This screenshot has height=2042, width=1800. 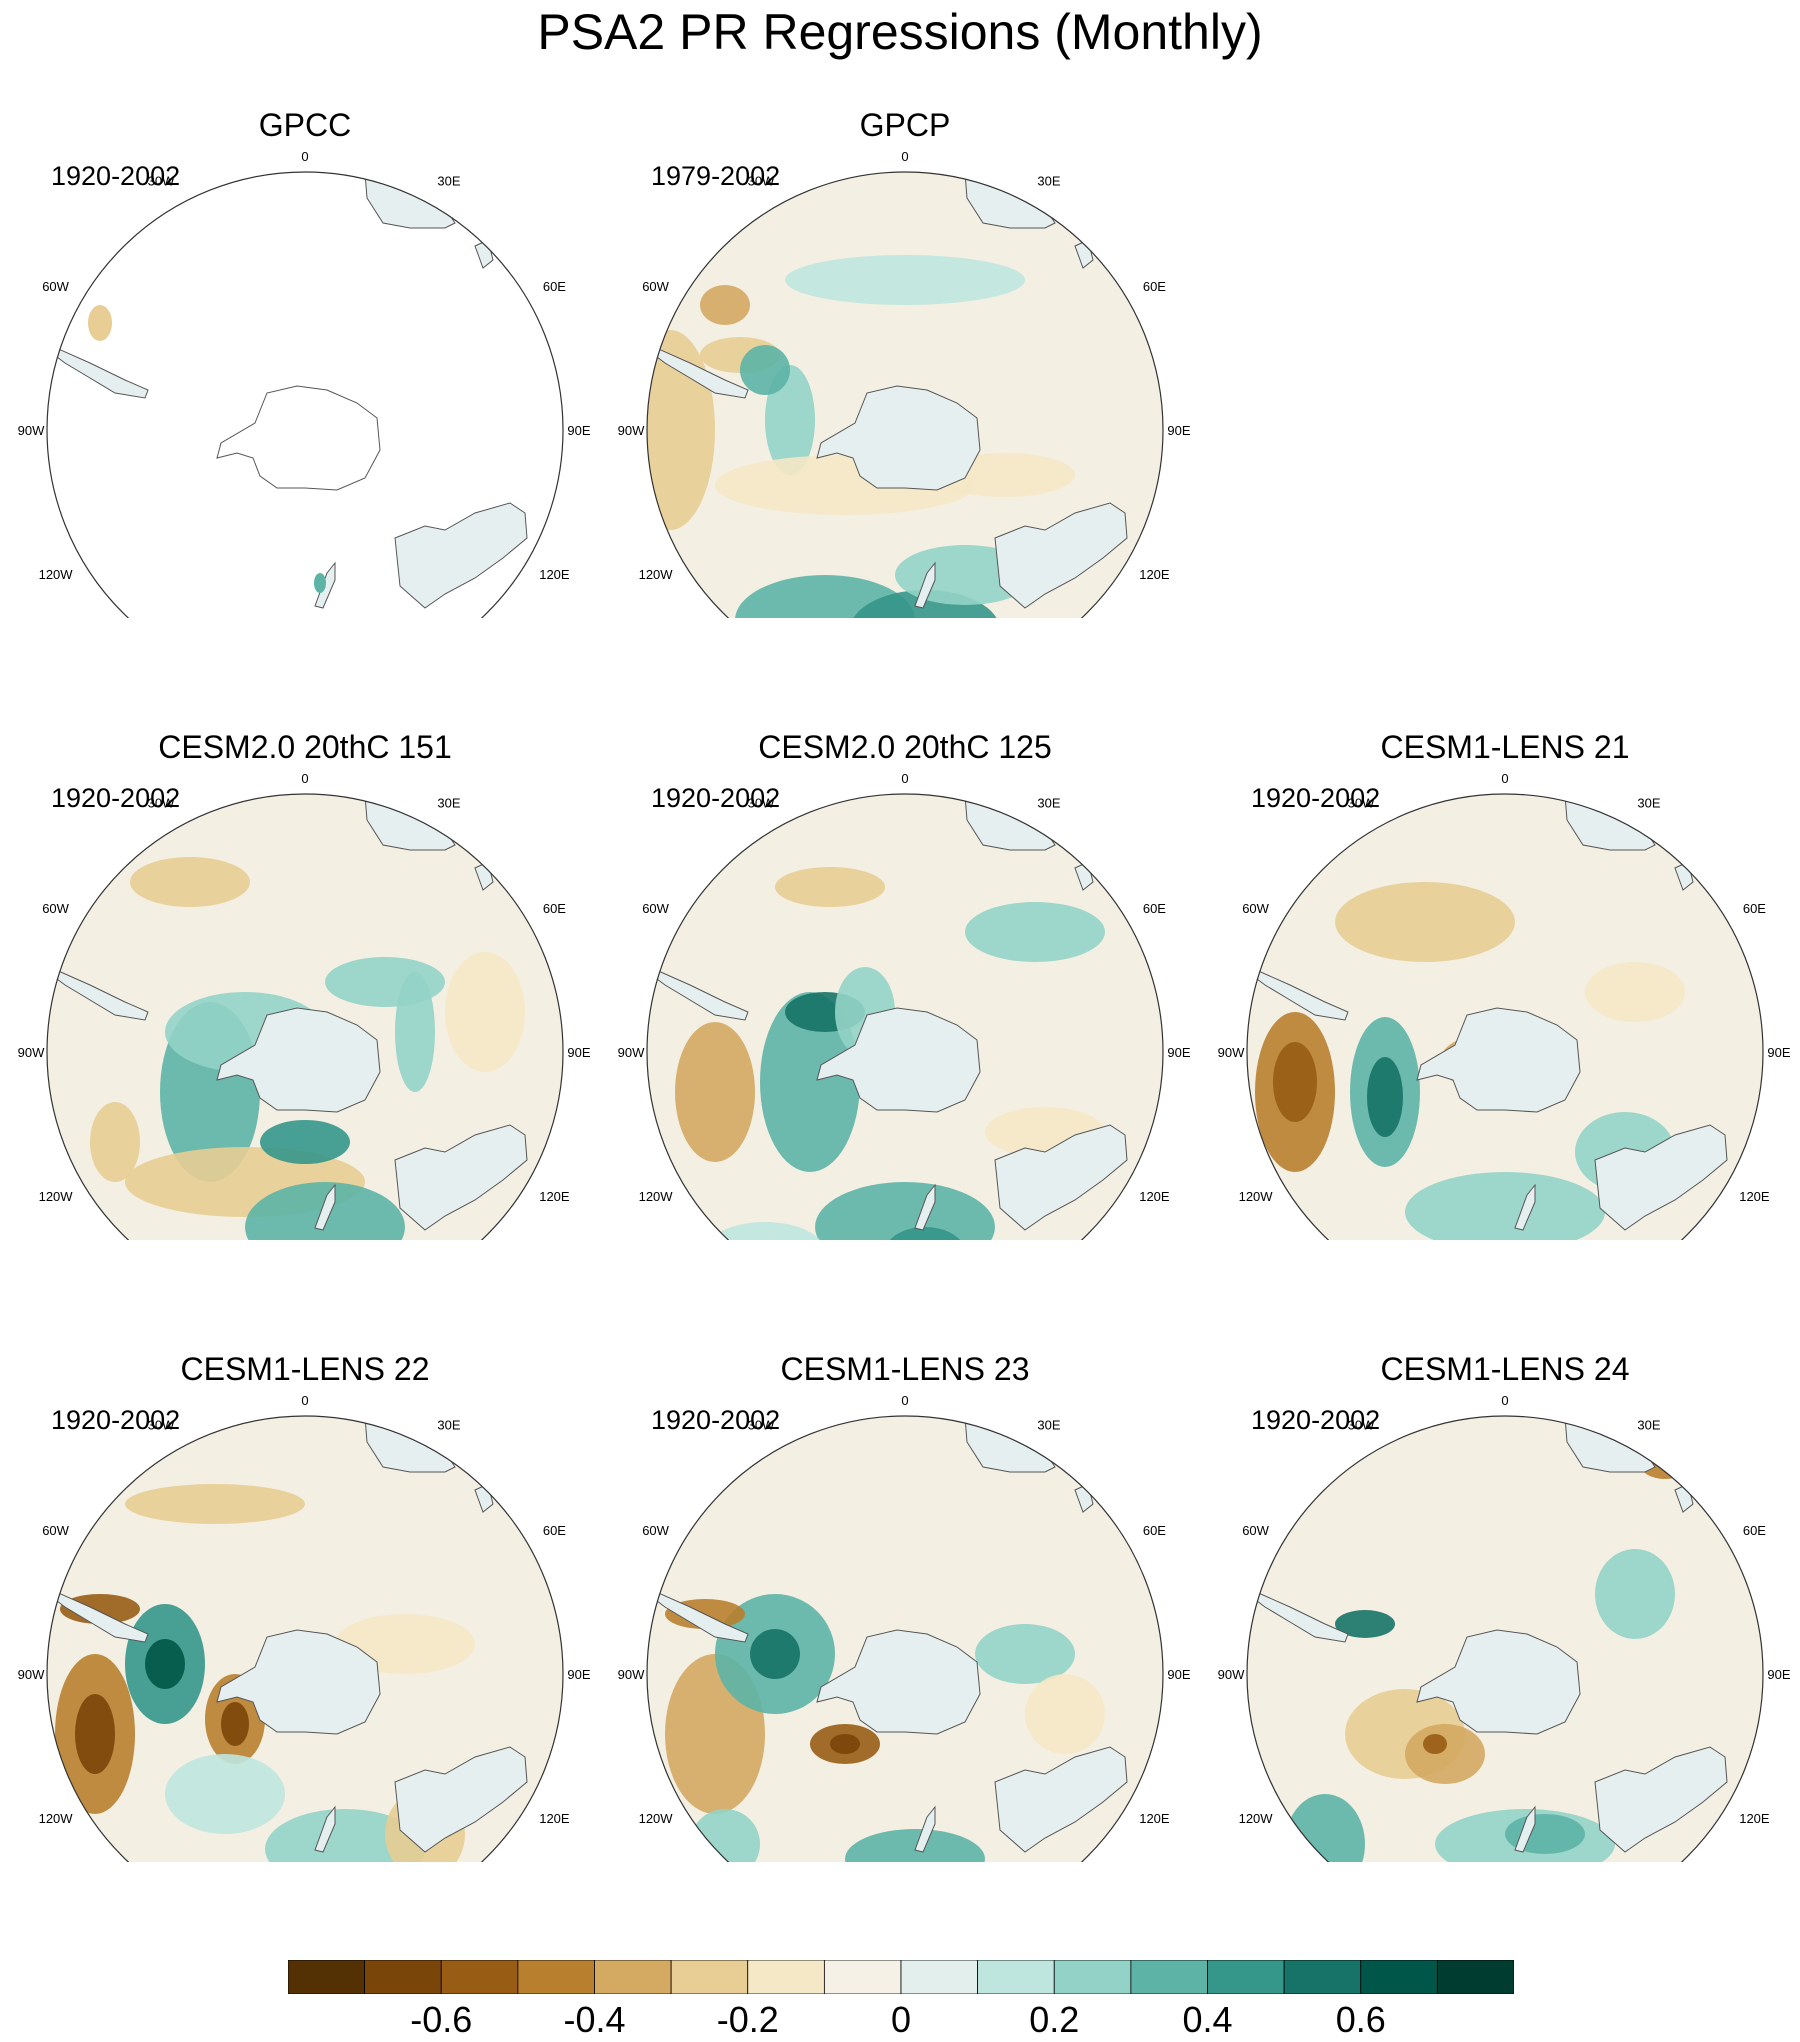 I want to click on colorbar-tick-label: -0.6, so click(x=441, y=2019).